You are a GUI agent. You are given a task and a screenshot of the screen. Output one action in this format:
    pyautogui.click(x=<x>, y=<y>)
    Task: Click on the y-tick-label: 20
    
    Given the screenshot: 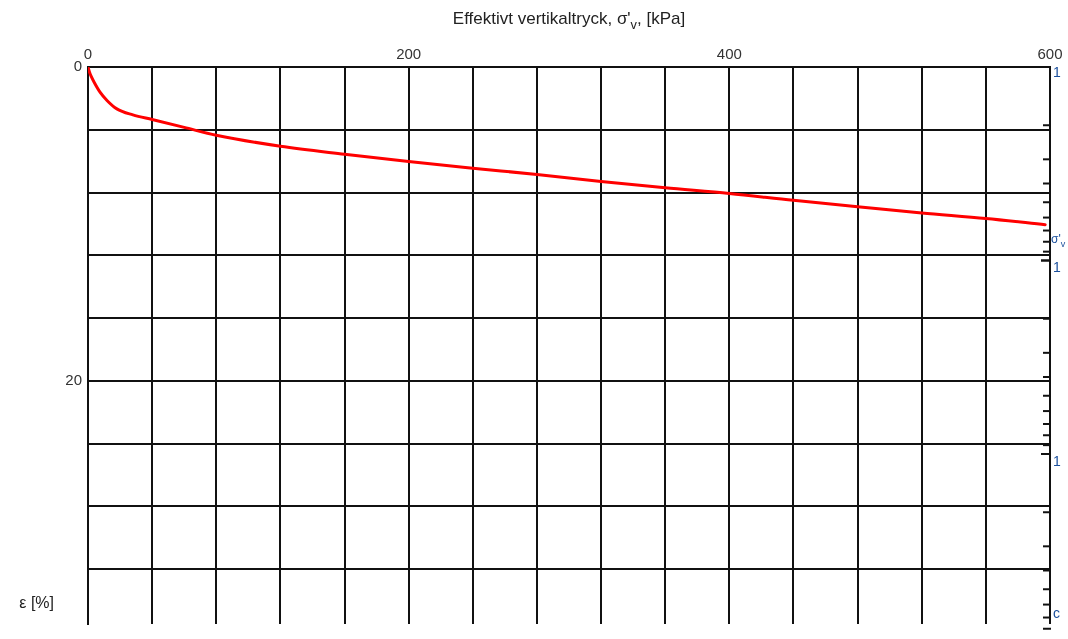 What is the action you would take?
    pyautogui.click(x=73, y=379)
    